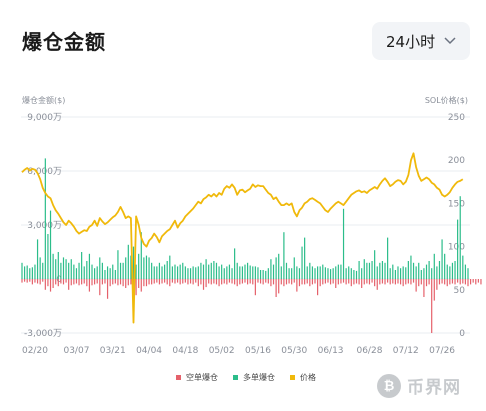  Describe the element at coordinates (421, 41) in the screenshot. I see `time-range-select: 24小时` at that location.